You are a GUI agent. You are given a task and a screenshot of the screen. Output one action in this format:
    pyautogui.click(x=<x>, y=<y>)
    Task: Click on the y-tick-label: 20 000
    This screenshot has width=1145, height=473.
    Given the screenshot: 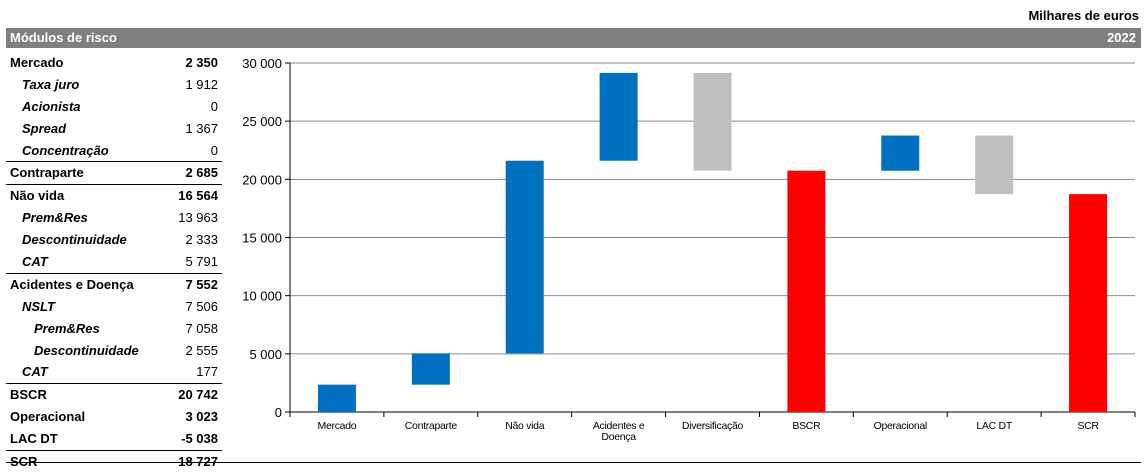 What is the action you would take?
    pyautogui.click(x=262, y=179)
    